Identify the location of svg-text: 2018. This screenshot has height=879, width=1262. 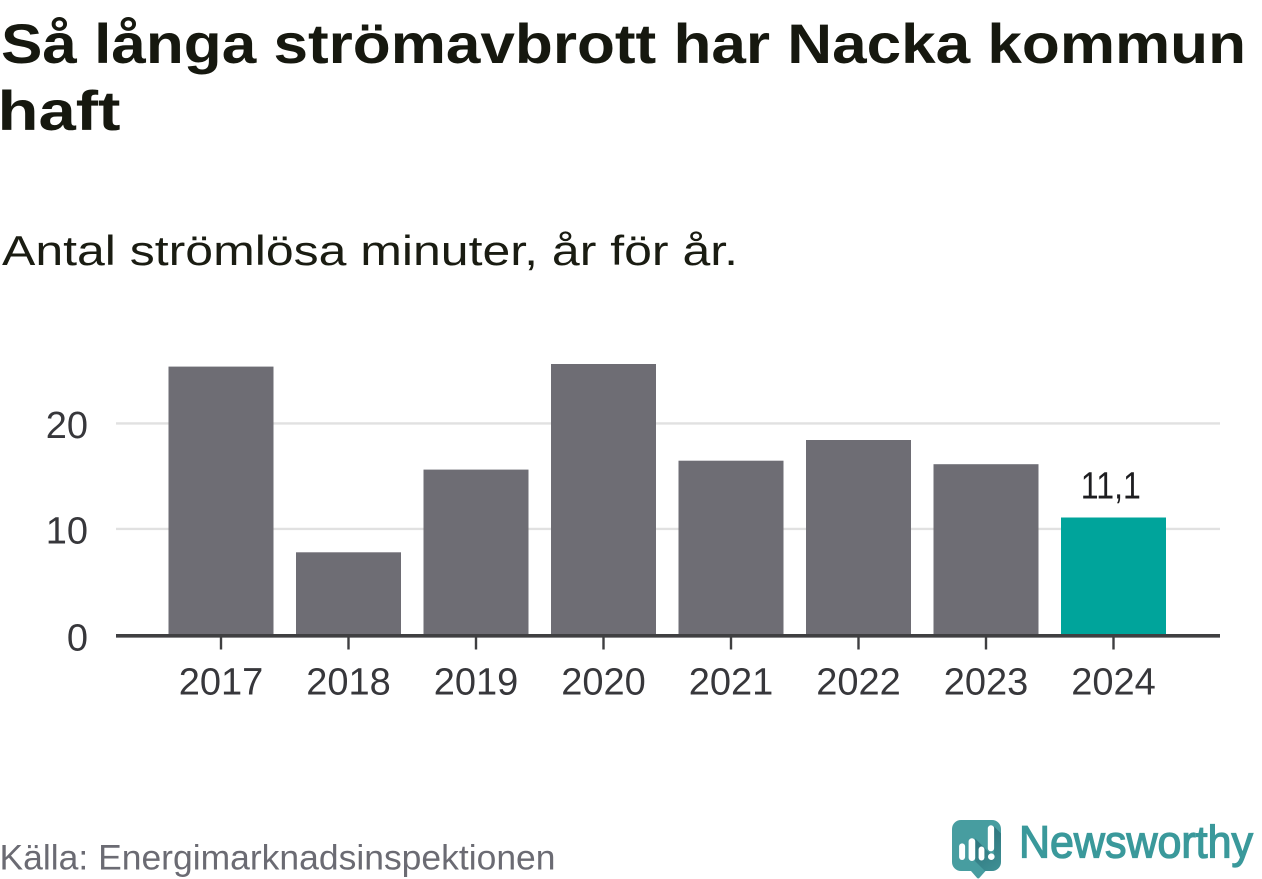
(348, 683).